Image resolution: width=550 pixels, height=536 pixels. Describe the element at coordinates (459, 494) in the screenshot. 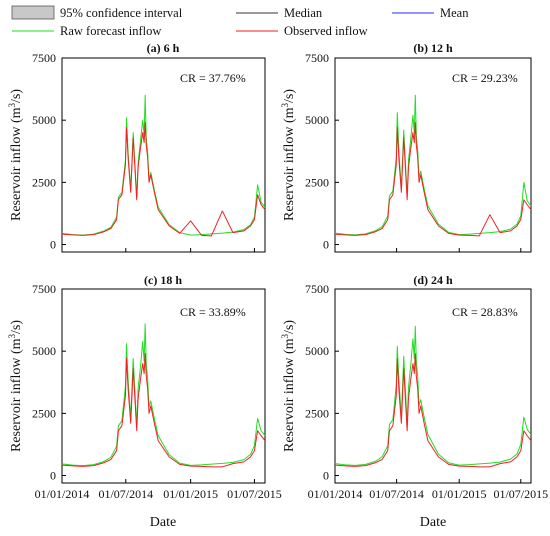

I see `panel-d-xtick-label: 01/01/2015` at that location.